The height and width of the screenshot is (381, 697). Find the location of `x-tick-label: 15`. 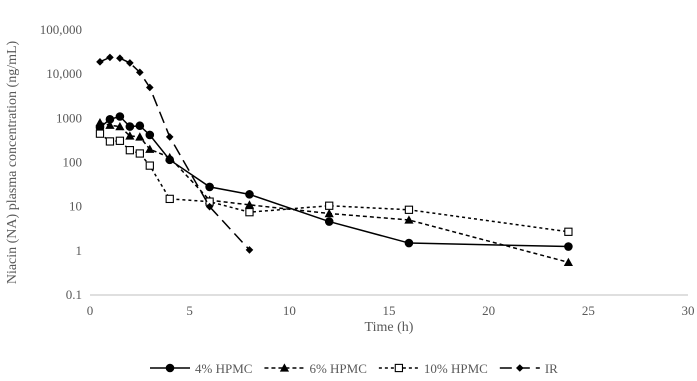

x-tick-label: 15 is located at coordinates (389, 310).